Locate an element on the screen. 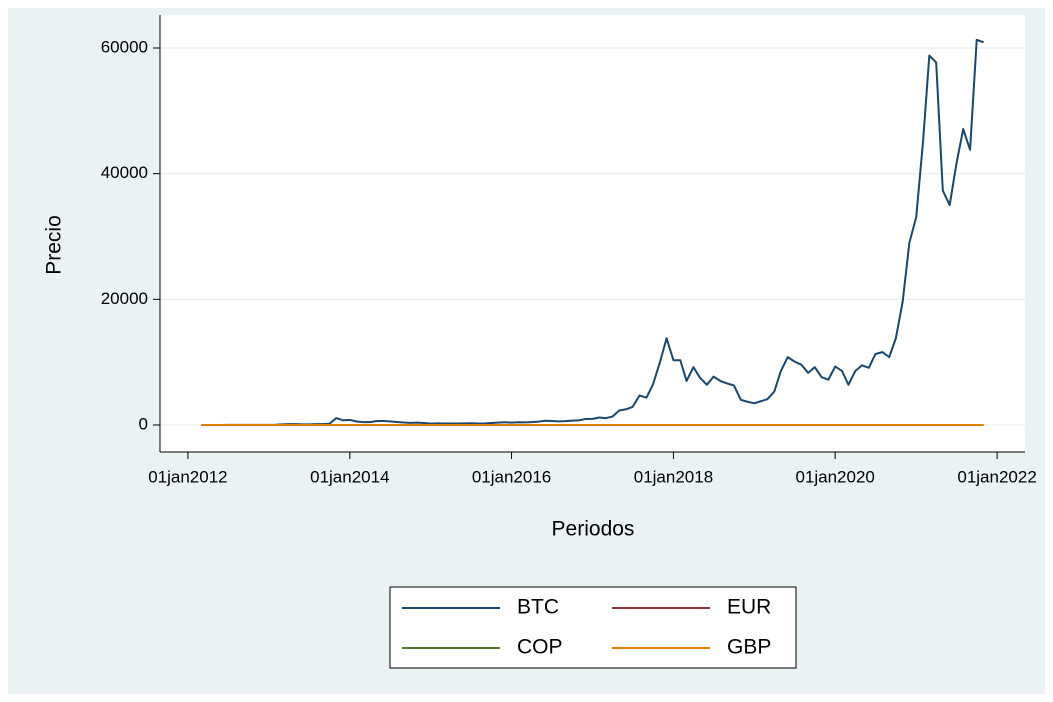 Image resolution: width=1053 pixels, height=702 pixels. legend-label: GBP is located at coordinates (749, 647).